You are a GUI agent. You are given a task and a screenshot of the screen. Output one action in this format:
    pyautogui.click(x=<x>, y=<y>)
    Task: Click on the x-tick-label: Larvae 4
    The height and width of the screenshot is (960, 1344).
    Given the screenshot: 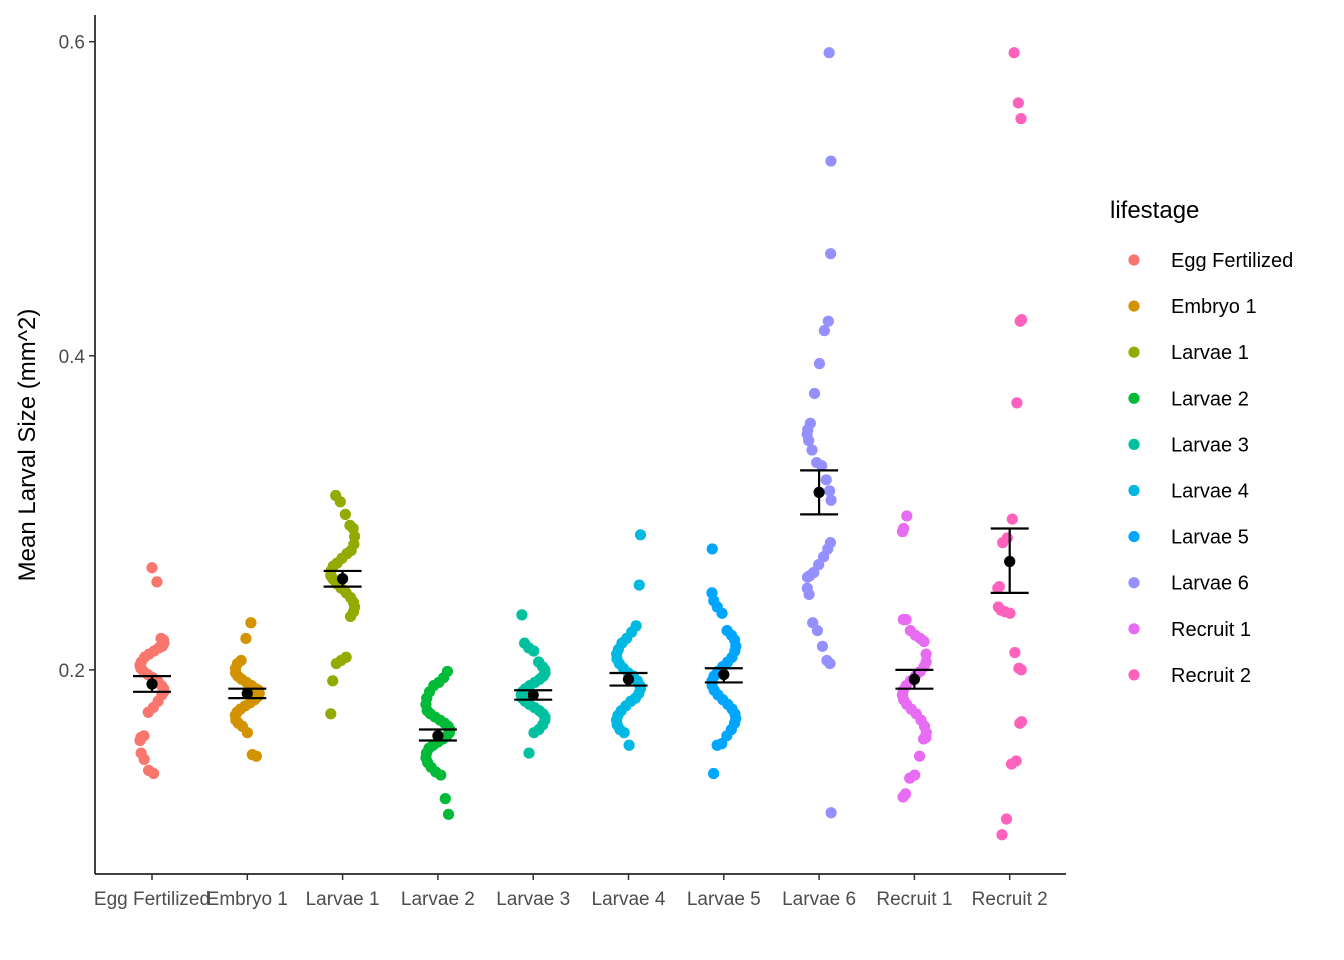 What is the action you would take?
    pyautogui.click(x=629, y=899)
    